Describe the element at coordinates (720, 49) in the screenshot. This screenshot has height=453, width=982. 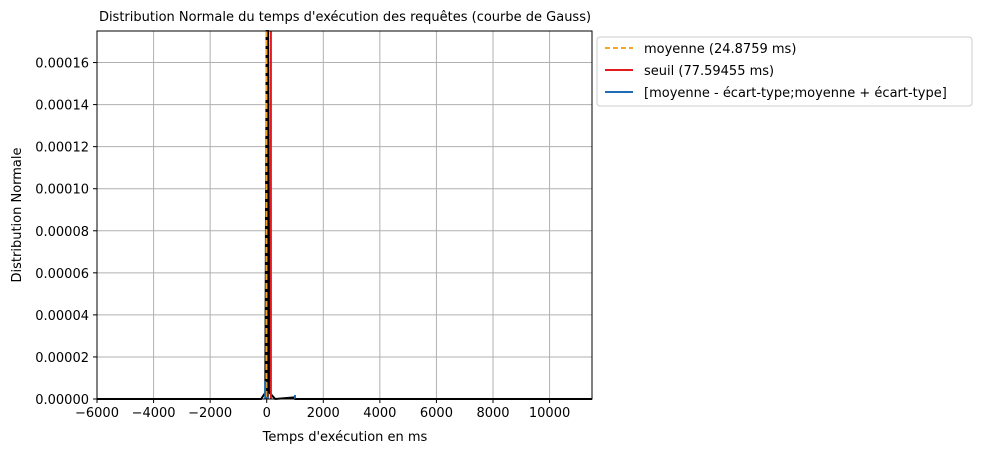
I see `legend-label-0: moyenne (24.8759 ms)` at that location.